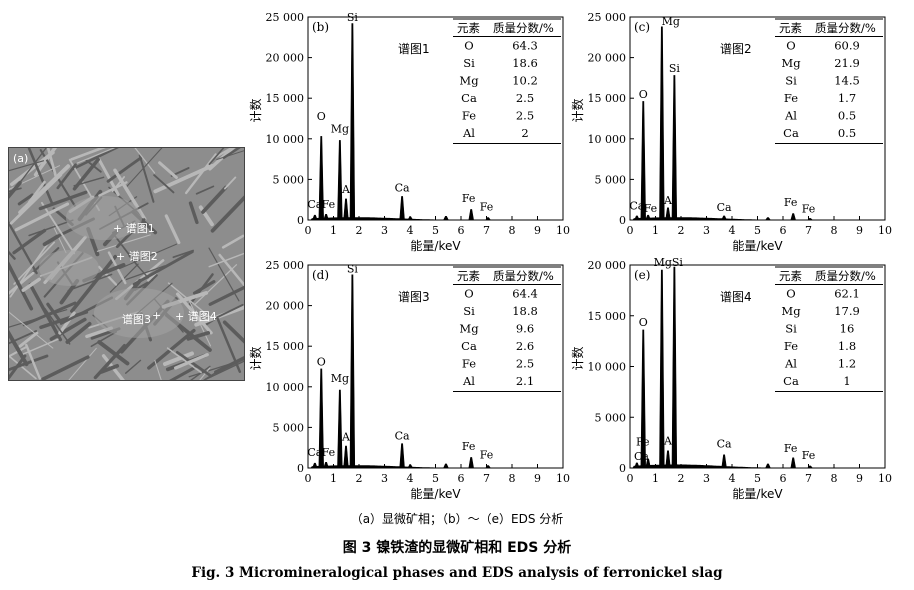 The image size is (914, 590). Describe the element at coordinates (320, 27) in the screenshot. I see `panel-label: (b)` at that location.